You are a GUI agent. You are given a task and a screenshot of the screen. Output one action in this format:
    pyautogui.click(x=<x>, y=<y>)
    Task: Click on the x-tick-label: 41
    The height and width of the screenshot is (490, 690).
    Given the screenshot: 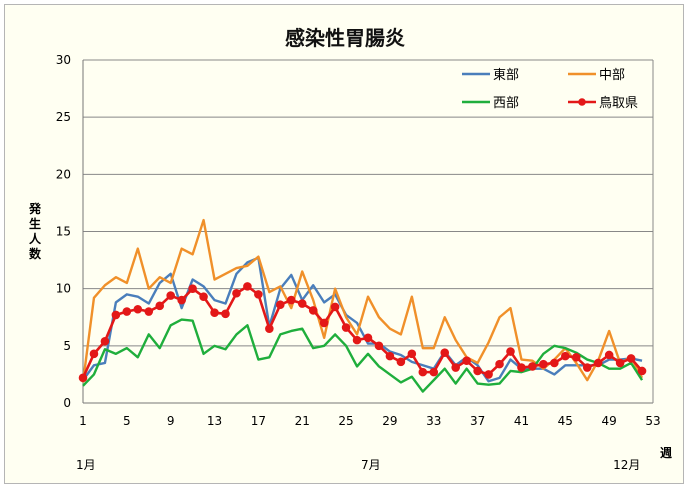 What is the action you would take?
    pyautogui.click(x=521, y=421)
    